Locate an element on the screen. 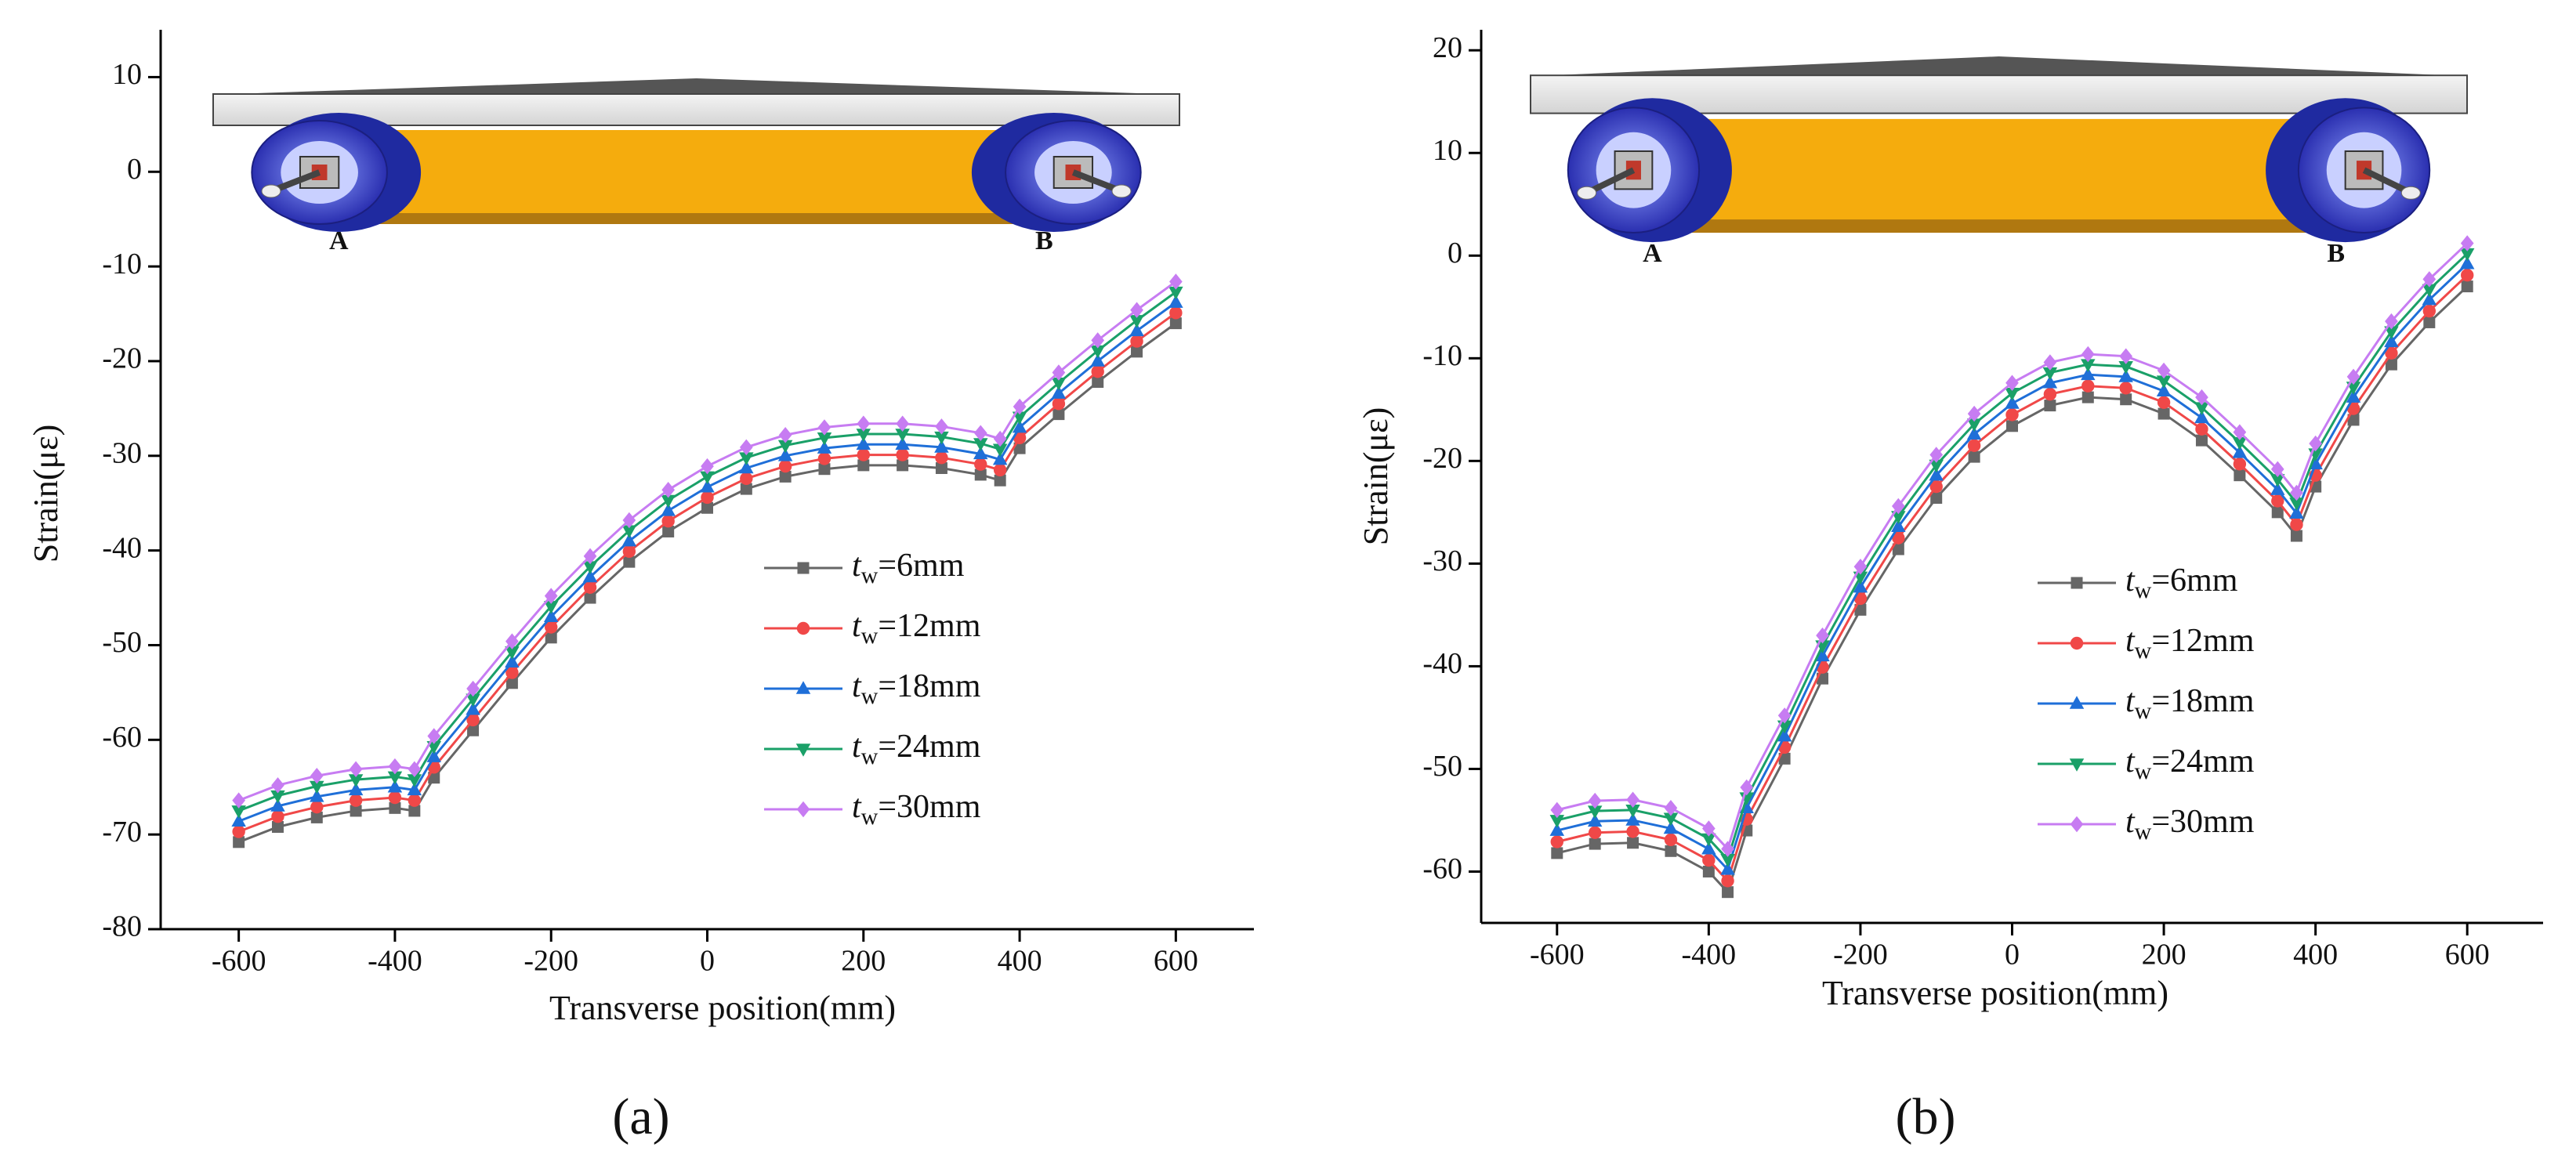  y-tick-label: 20 is located at coordinates (1447, 47).